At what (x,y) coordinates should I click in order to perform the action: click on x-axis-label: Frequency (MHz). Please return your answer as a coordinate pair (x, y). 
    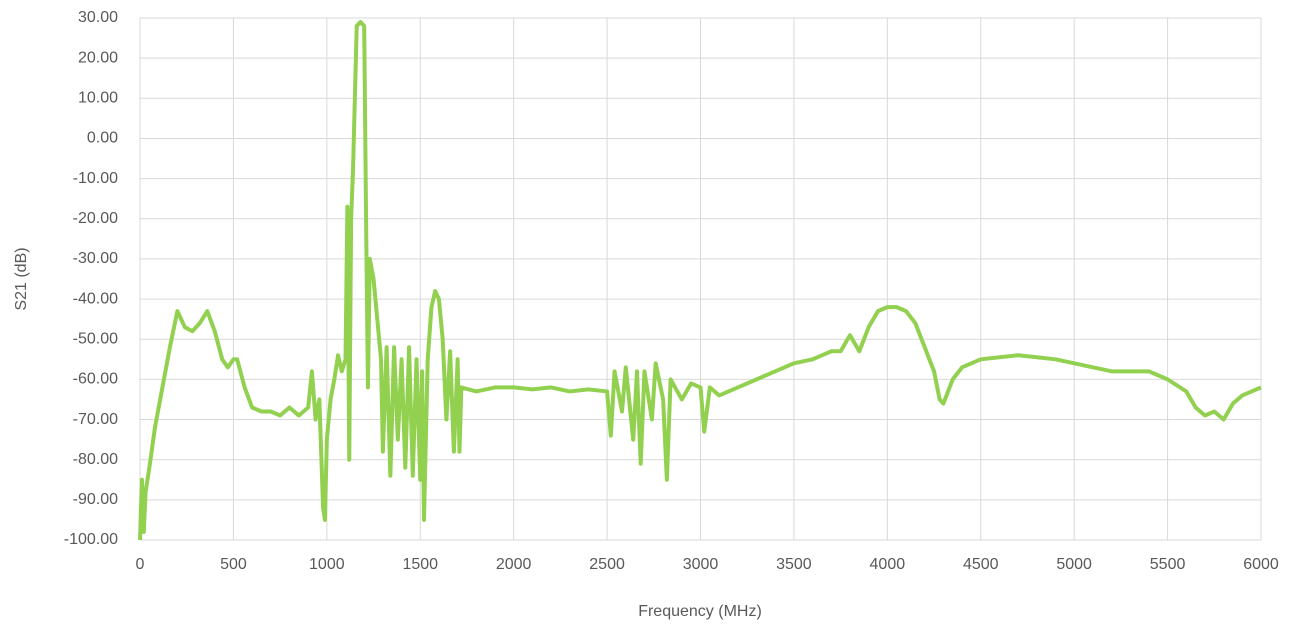
    Looking at the image, I should click on (700, 611).